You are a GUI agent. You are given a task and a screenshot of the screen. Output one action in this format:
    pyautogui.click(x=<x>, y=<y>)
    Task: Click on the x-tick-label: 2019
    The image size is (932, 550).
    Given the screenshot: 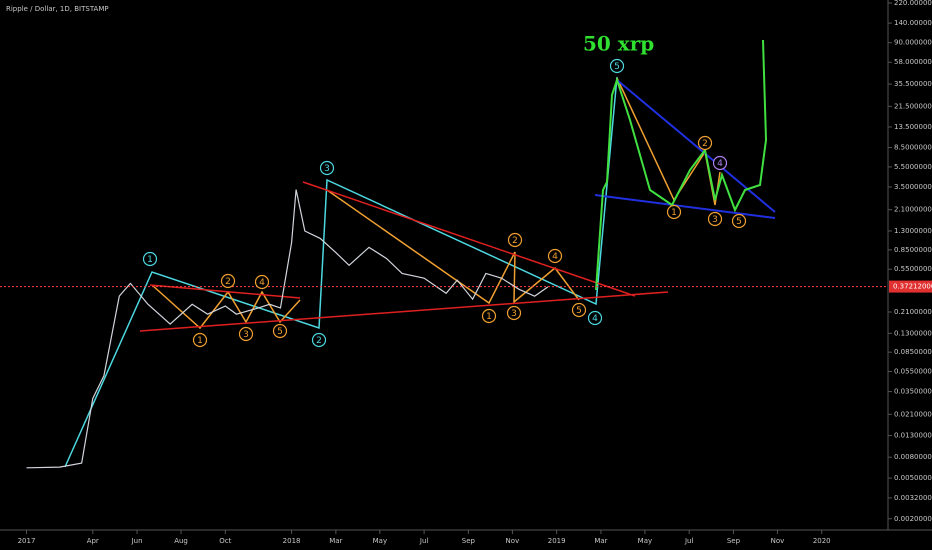 What is the action you would take?
    pyautogui.click(x=557, y=541)
    